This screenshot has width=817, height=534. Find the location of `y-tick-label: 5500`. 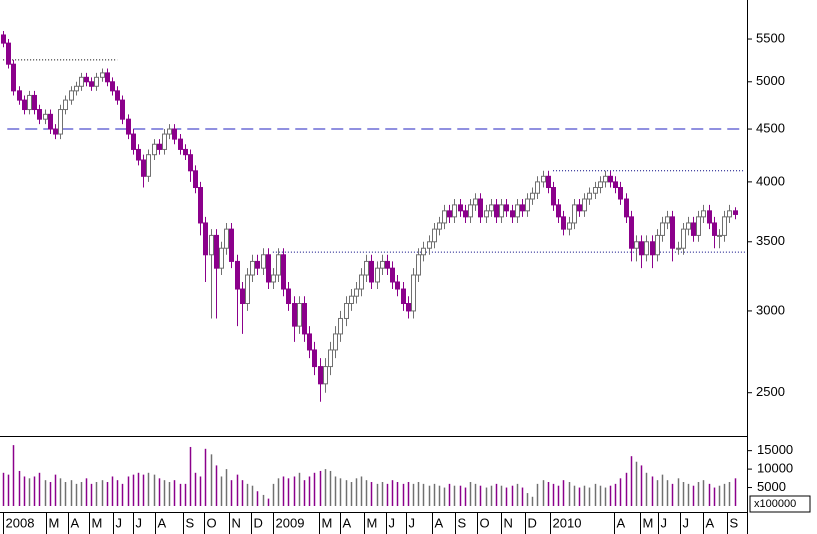

y-tick-label: 5500 is located at coordinates (770, 37).